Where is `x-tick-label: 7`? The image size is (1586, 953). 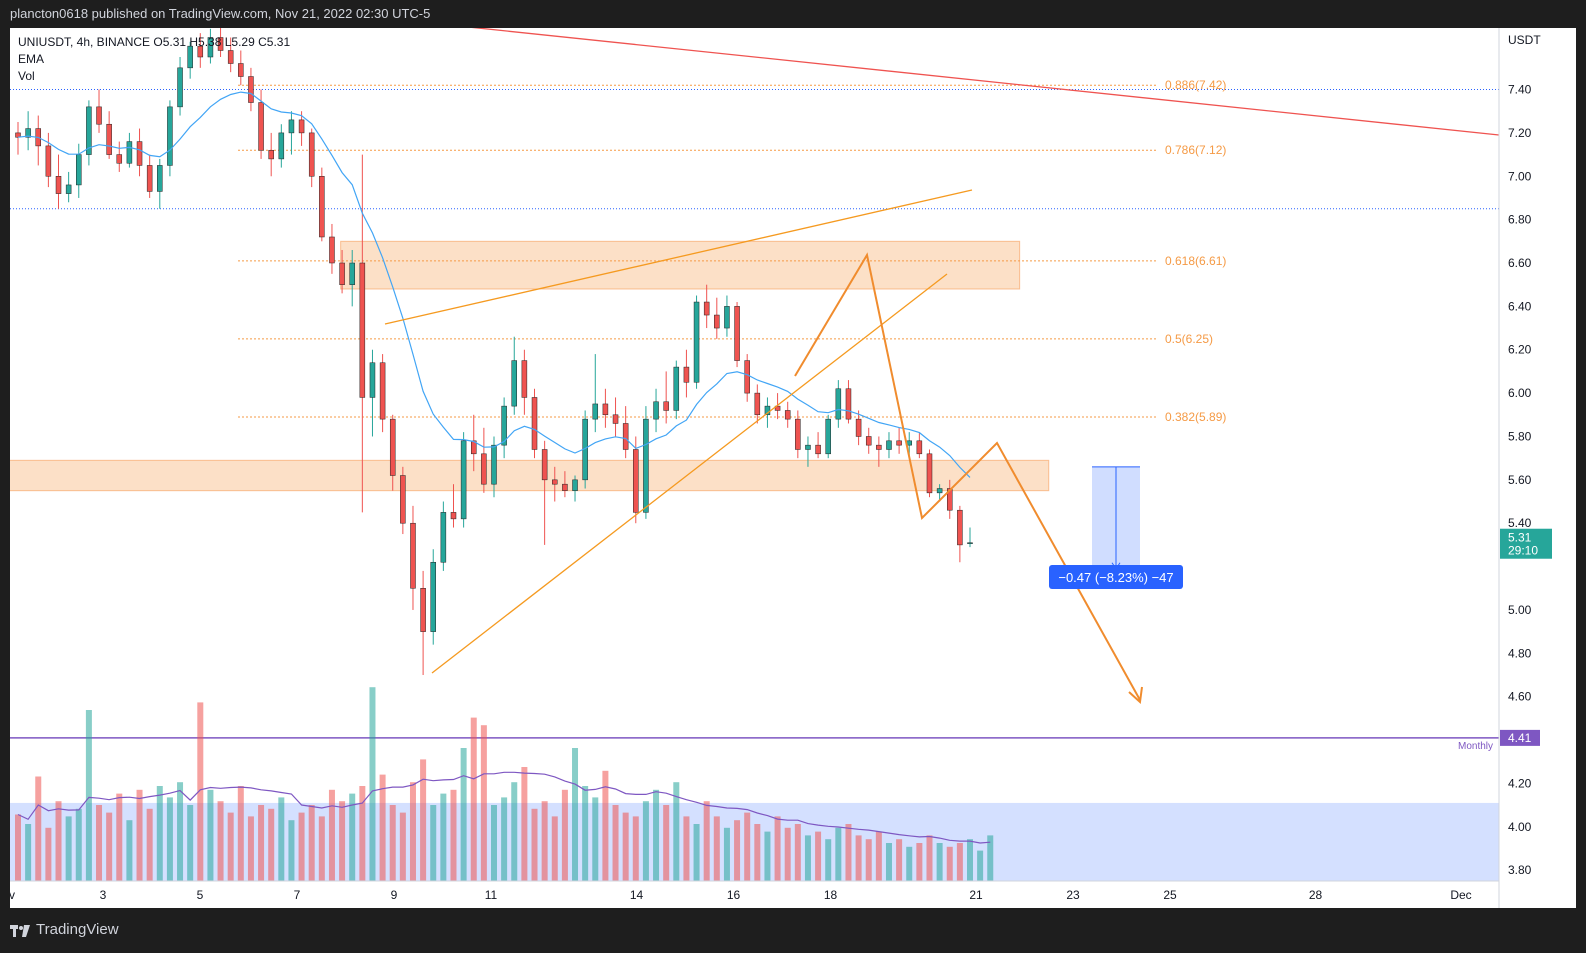 x-tick-label: 7 is located at coordinates (297, 895).